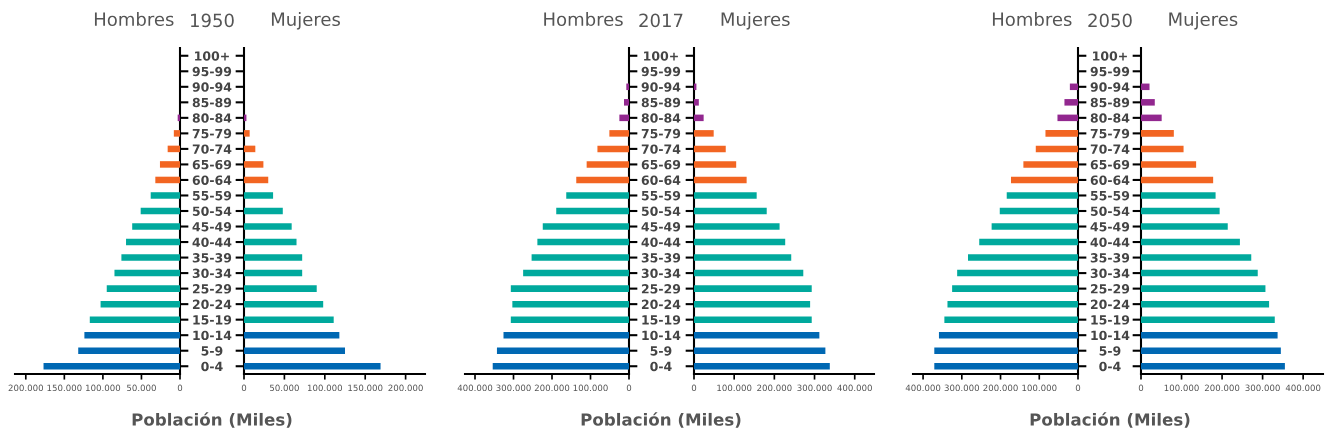  What do you see at coordinates (661, 164) in the screenshot?
I see `y-tick-label: 65-69` at bounding box center [661, 164].